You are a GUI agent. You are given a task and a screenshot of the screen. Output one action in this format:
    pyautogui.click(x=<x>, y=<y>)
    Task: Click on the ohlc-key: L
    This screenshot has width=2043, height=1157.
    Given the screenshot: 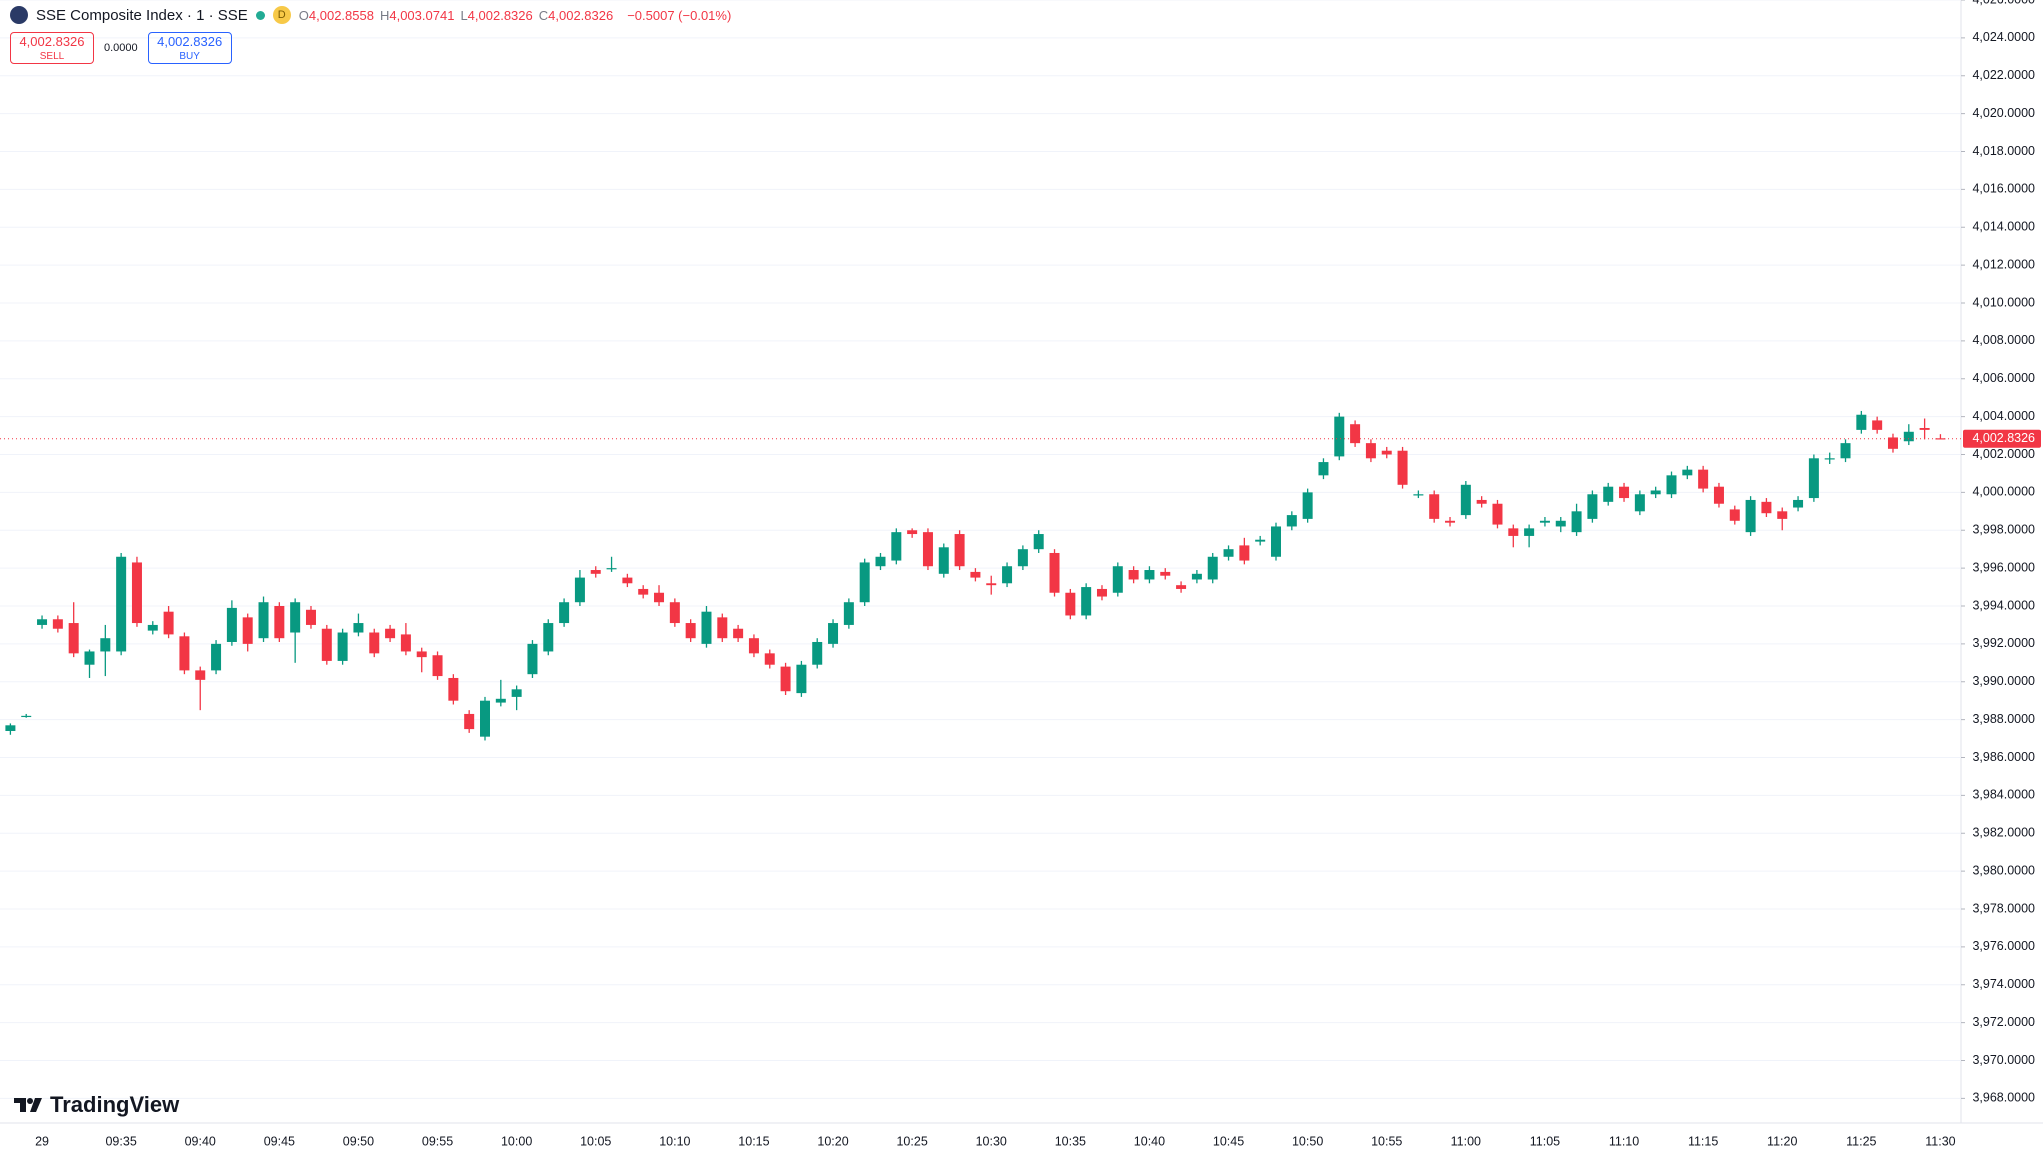 What is the action you would take?
    pyautogui.click(x=464, y=15)
    